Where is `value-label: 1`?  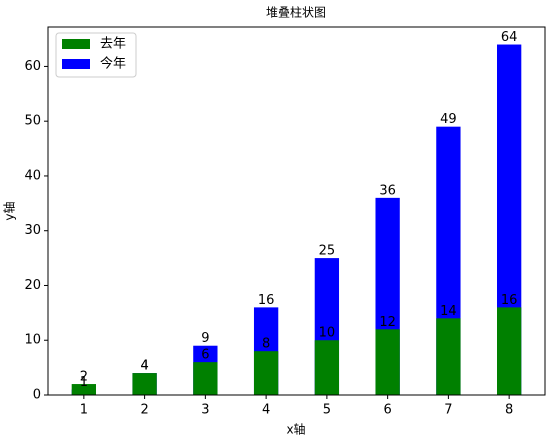
value-label: 1 is located at coordinates (84, 382).